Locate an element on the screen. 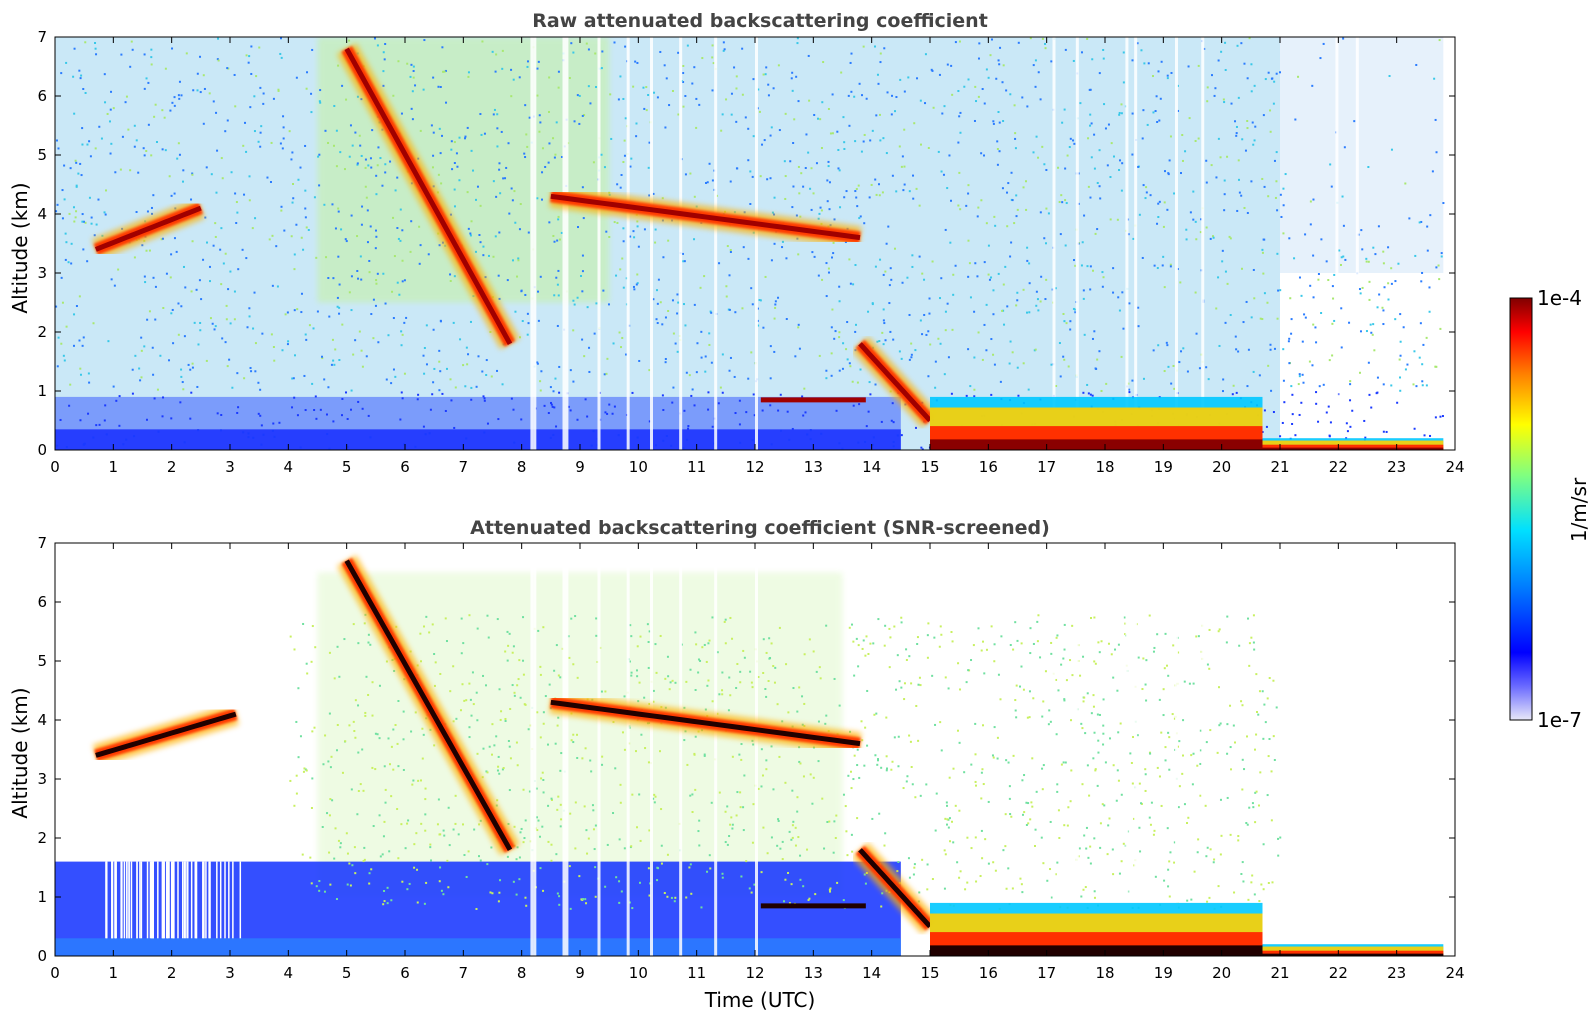 This screenshot has height=1020, width=1595. x-tick-label: 15 is located at coordinates (929, 467).